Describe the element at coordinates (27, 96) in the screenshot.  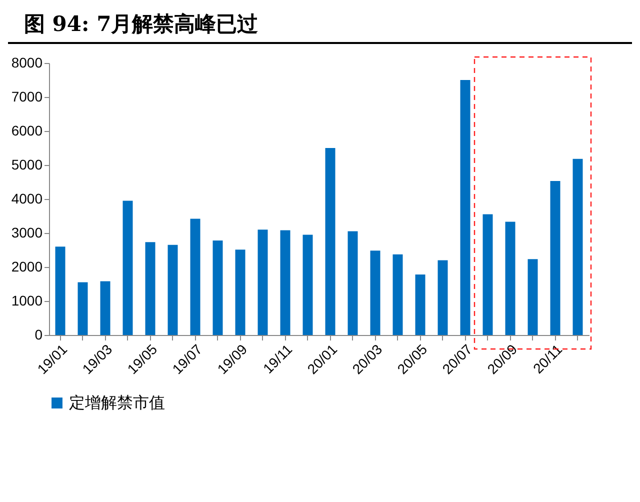
I see `y-tick-label: 7000` at that location.